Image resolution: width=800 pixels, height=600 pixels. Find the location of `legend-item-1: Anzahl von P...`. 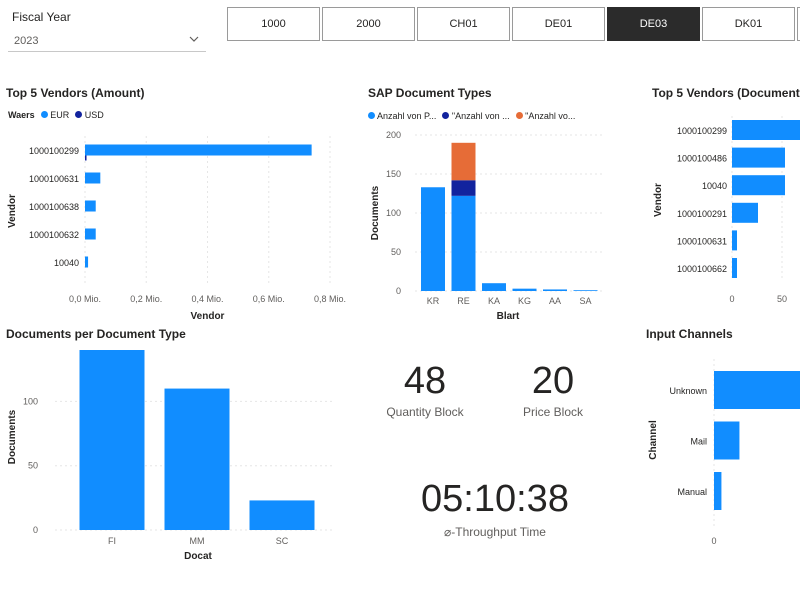

legend-item-1: Anzahl von P... is located at coordinates (402, 116).